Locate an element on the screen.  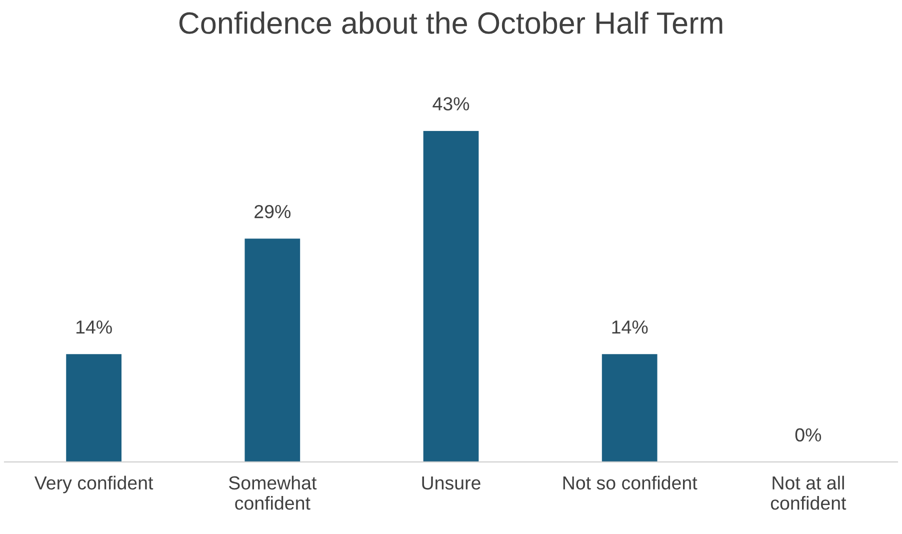
x-tick-label: Somewhat confident is located at coordinates (272, 493).